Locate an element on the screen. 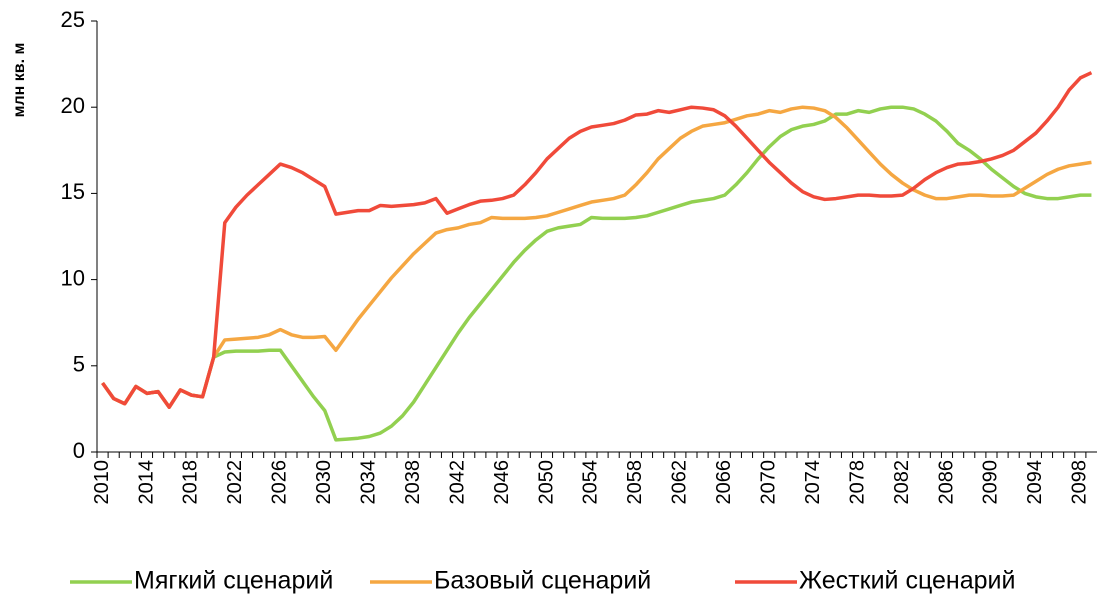  x-tick-label: 2038 is located at coordinates (413, 482).